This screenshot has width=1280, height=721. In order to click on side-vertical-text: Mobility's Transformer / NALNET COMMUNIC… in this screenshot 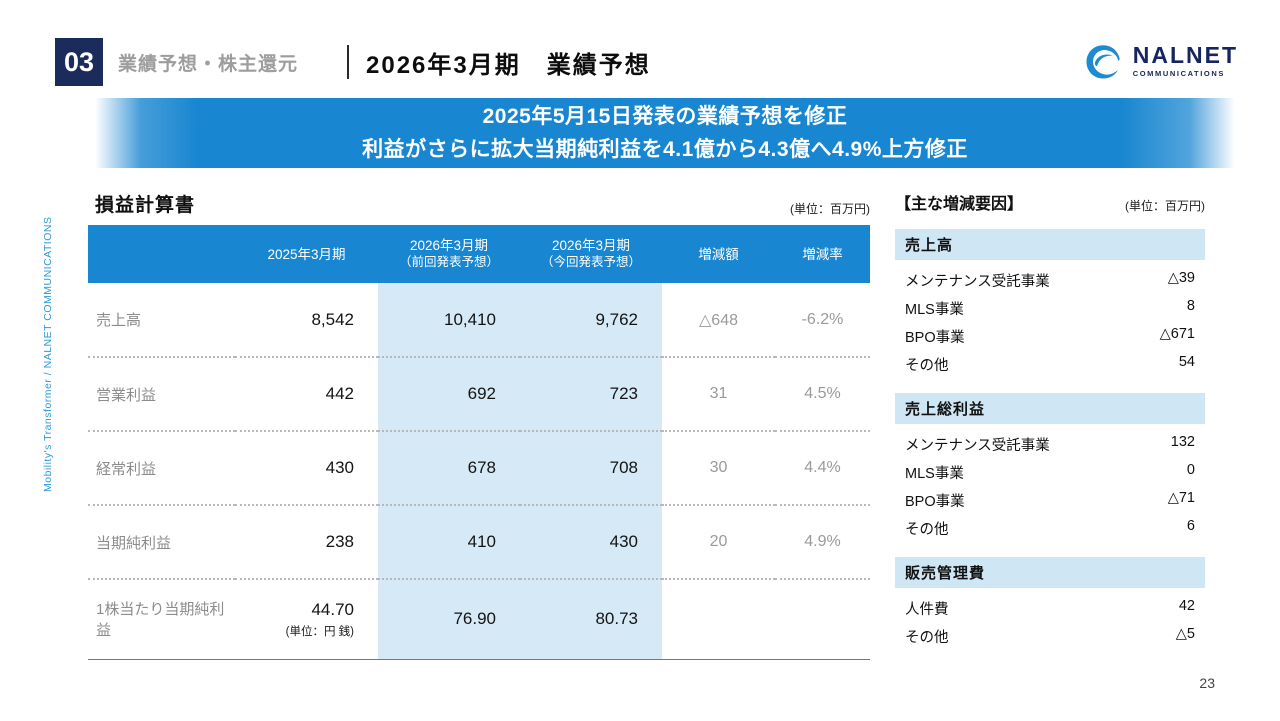, I will do `click(48, 354)`.